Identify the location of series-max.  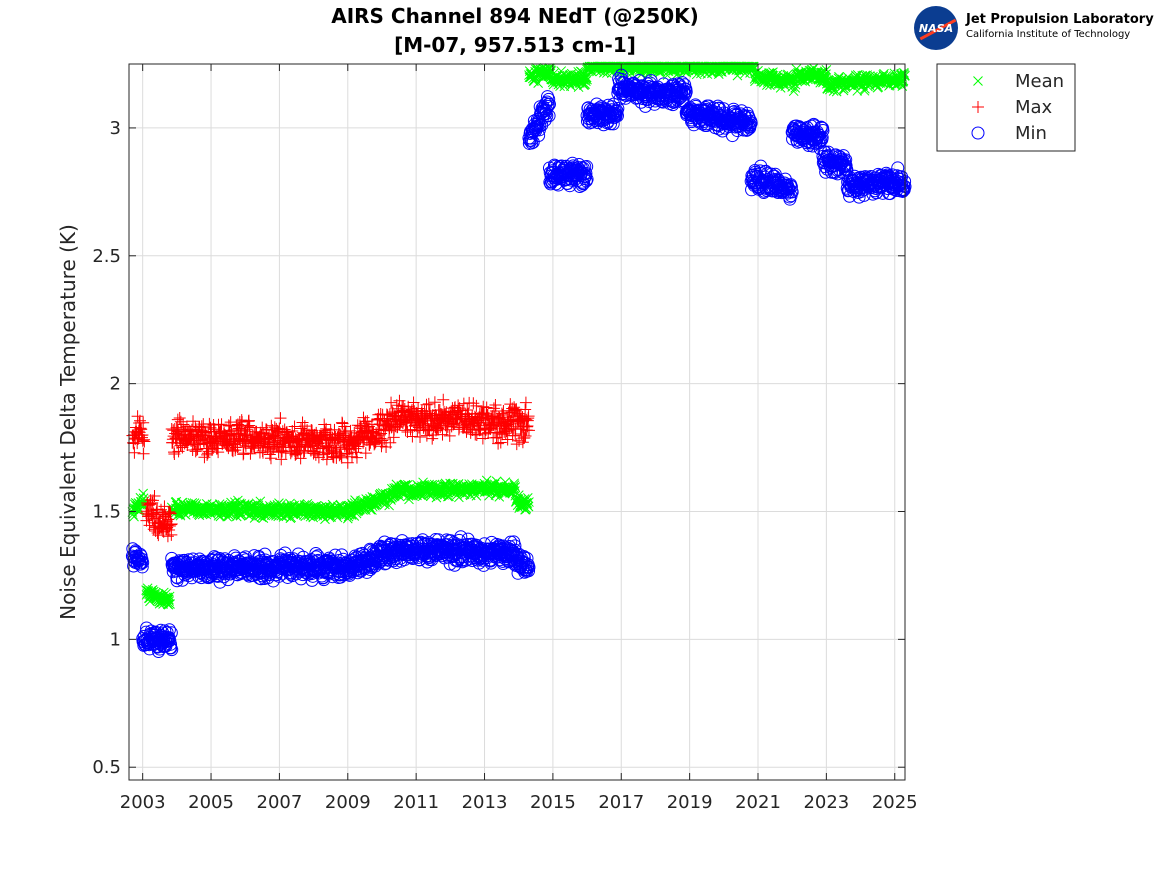
(330, 468).